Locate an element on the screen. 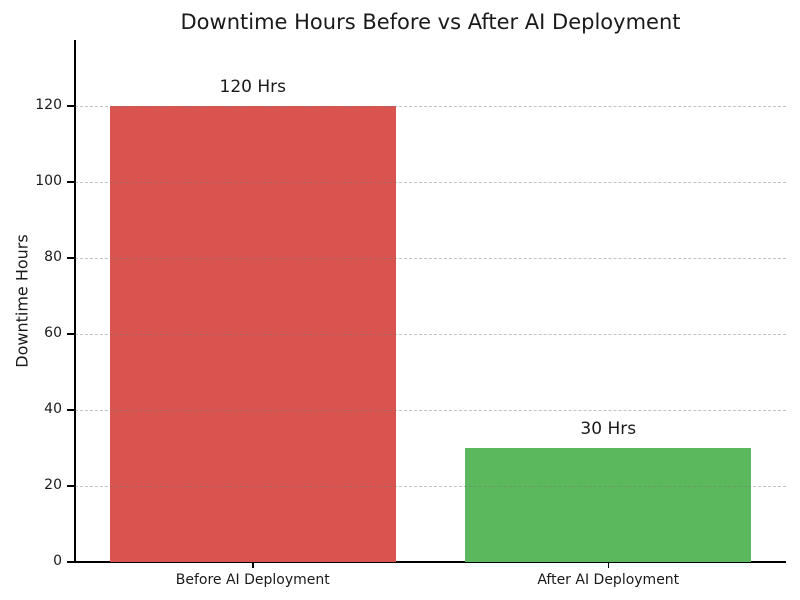  y-tick-label-20: 20 is located at coordinates (53, 485).